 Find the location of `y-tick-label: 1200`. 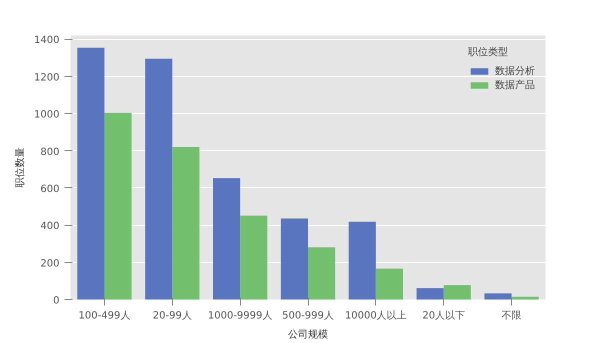

y-tick-label: 1200 is located at coordinates (47, 78).